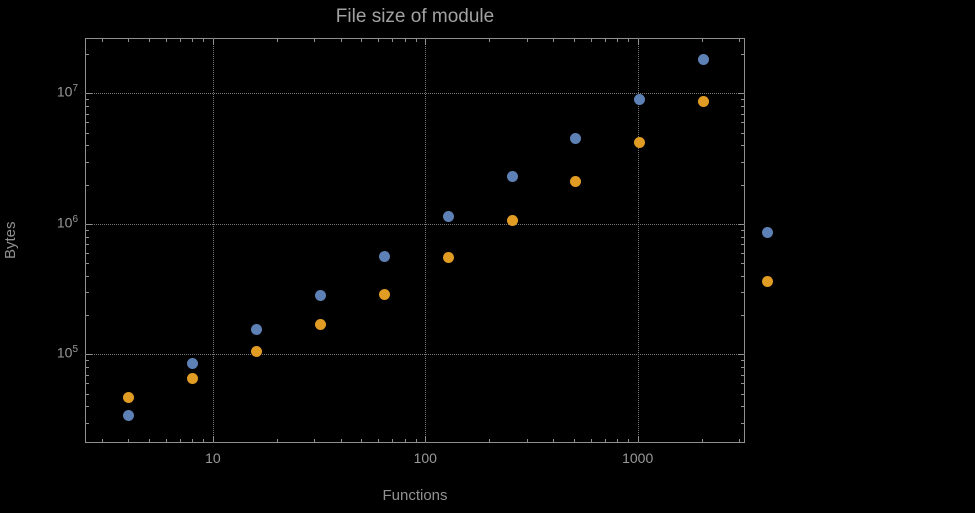  What do you see at coordinates (426, 240) in the screenshot?
I see `x-gridline` at bounding box center [426, 240].